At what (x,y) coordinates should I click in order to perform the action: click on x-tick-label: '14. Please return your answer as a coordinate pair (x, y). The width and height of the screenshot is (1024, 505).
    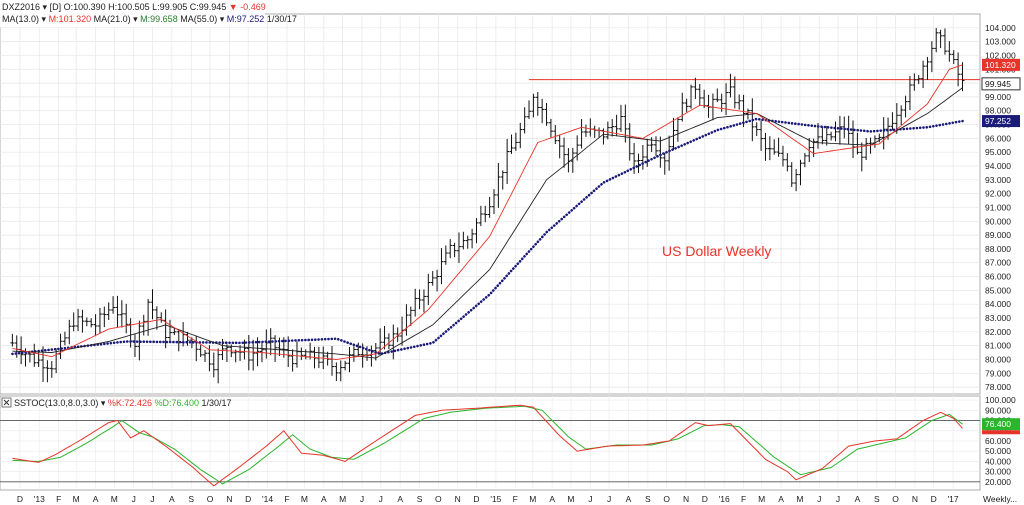
    Looking at the image, I should click on (267, 499).